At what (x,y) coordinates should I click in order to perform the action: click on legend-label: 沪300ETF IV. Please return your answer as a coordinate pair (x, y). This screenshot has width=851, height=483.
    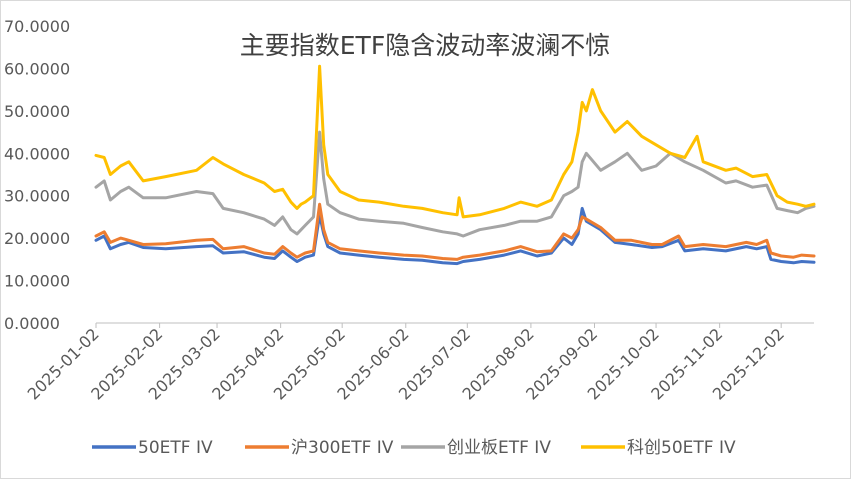
    Looking at the image, I should click on (342, 448).